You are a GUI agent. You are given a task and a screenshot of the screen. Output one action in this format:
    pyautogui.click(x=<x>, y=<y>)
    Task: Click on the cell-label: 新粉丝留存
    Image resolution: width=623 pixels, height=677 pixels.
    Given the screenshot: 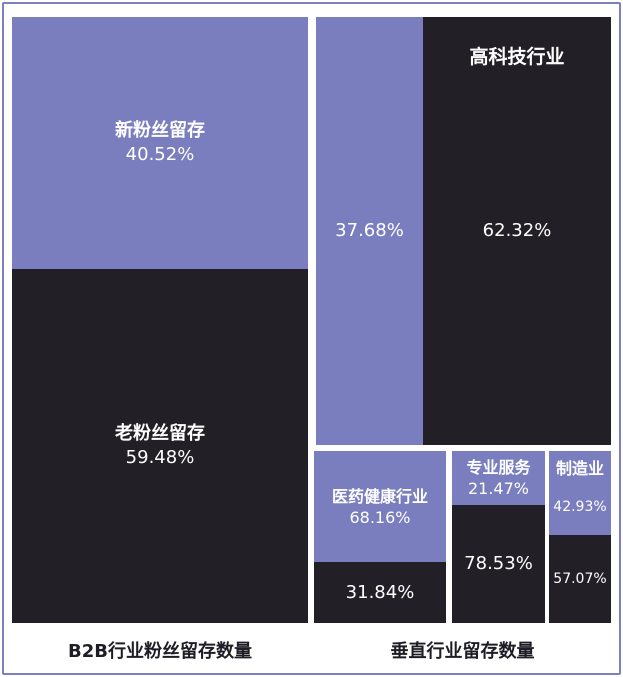 What is the action you would take?
    pyautogui.click(x=160, y=130)
    